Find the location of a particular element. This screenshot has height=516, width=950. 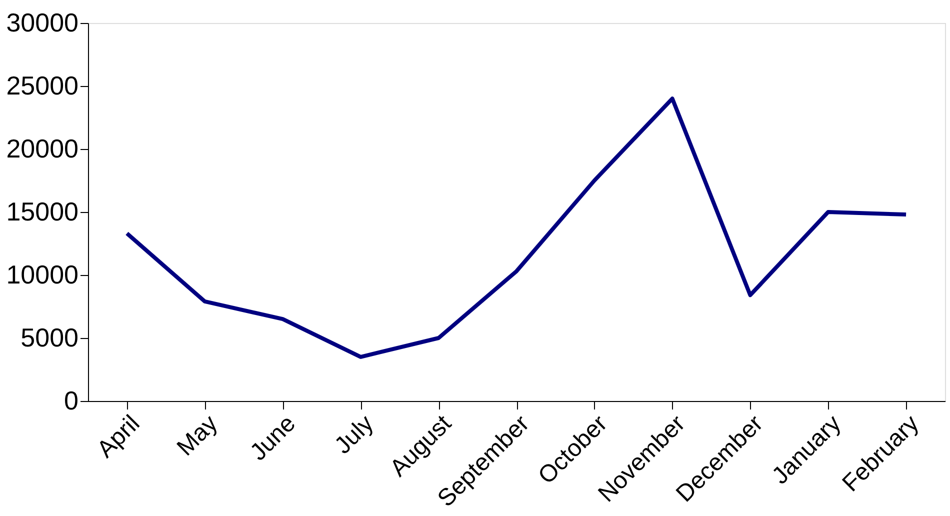

x-tick-label: May is located at coordinates (198, 436).